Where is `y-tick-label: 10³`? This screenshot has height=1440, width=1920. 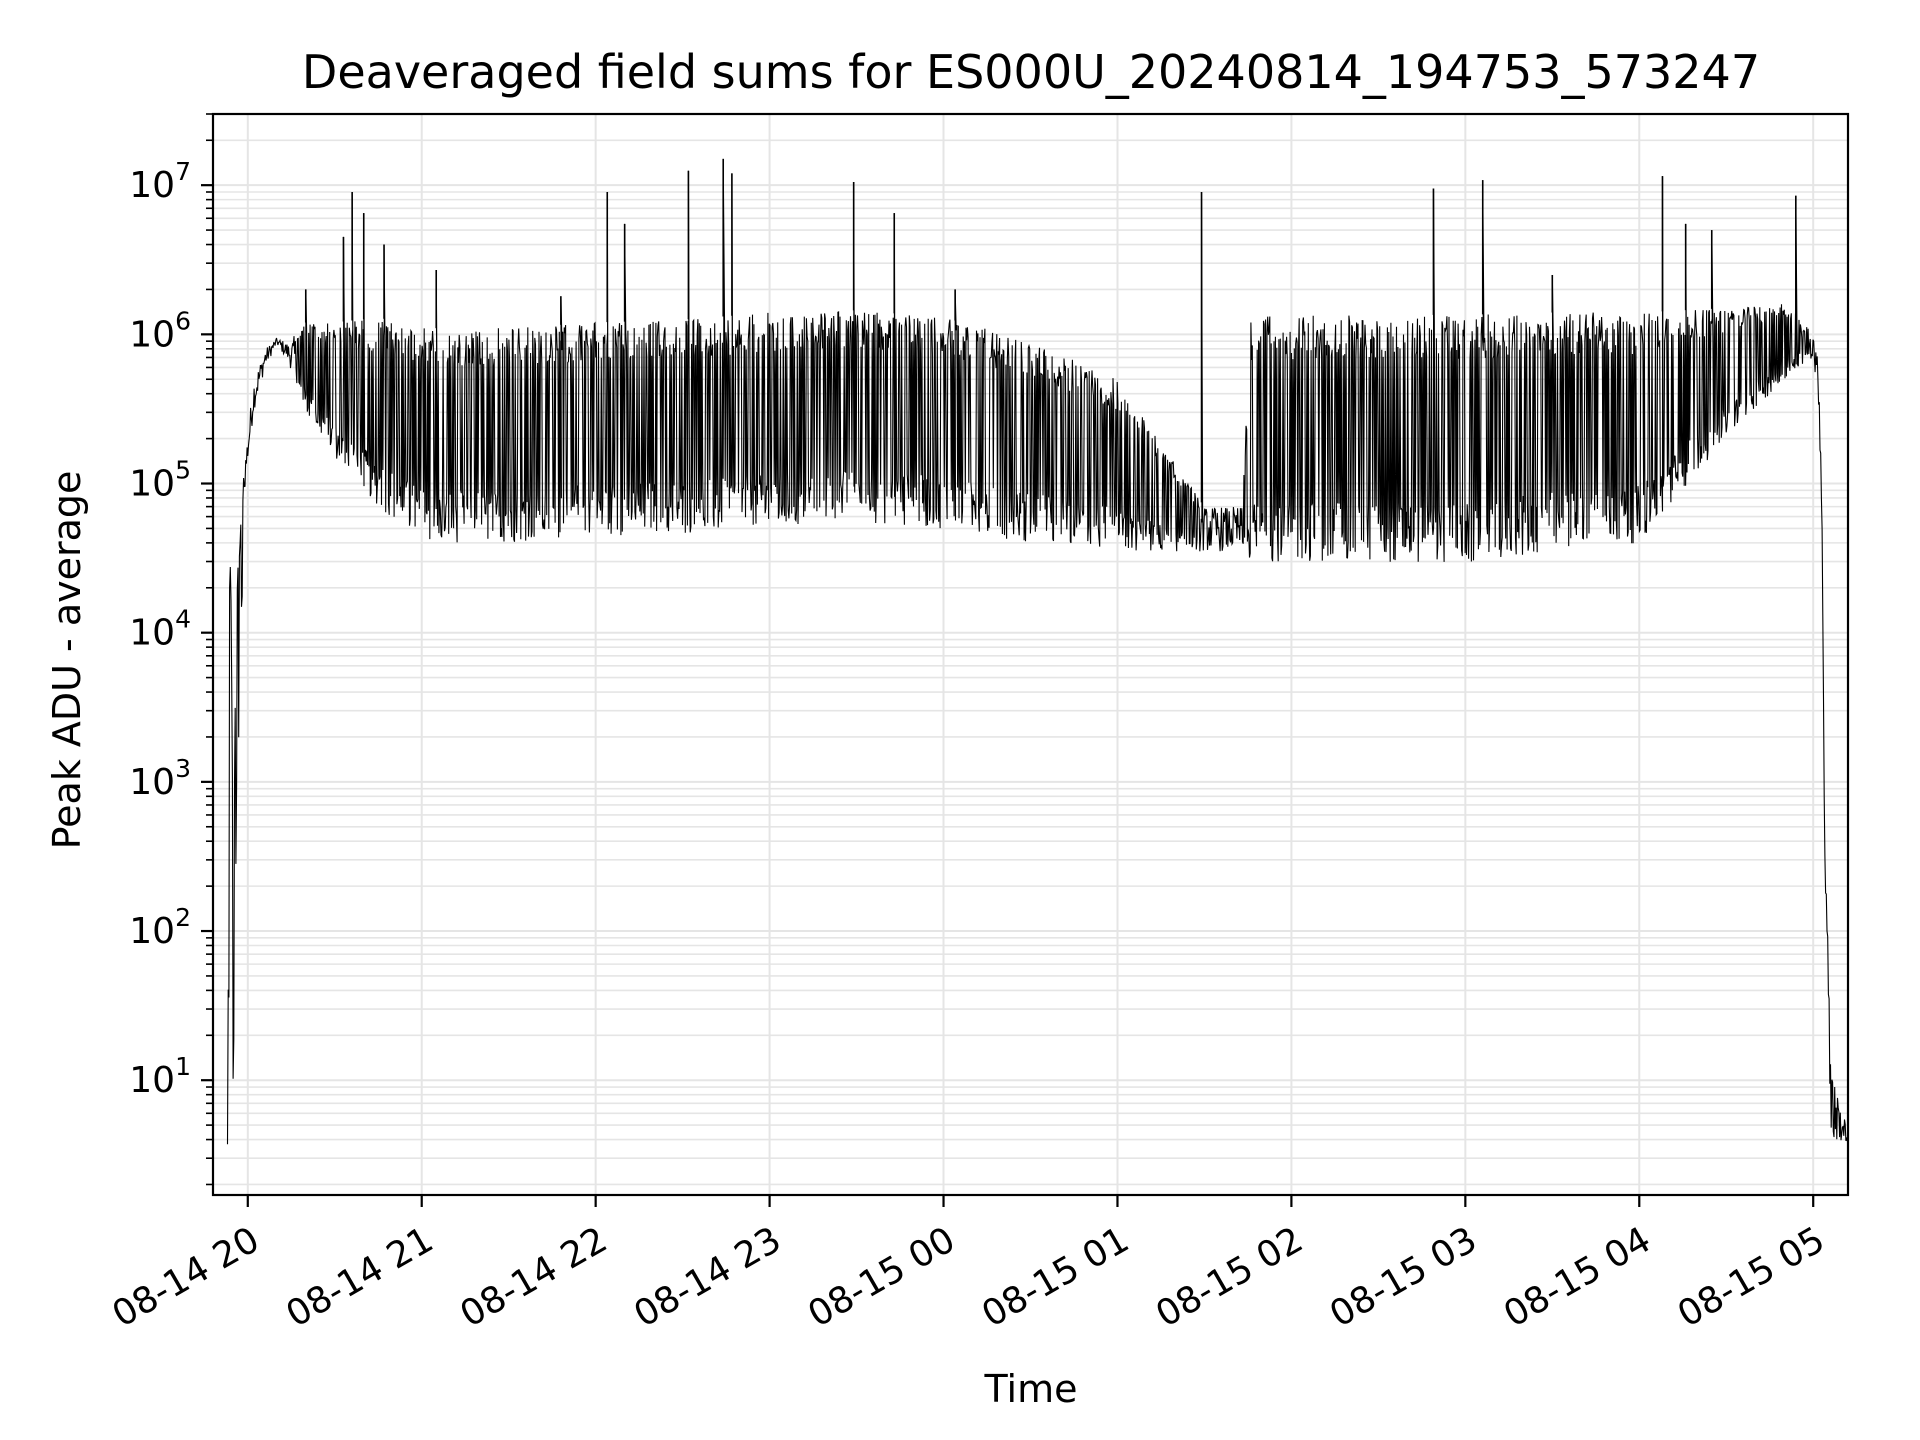
y-tick-label: 10³ is located at coordinates (160, 778).